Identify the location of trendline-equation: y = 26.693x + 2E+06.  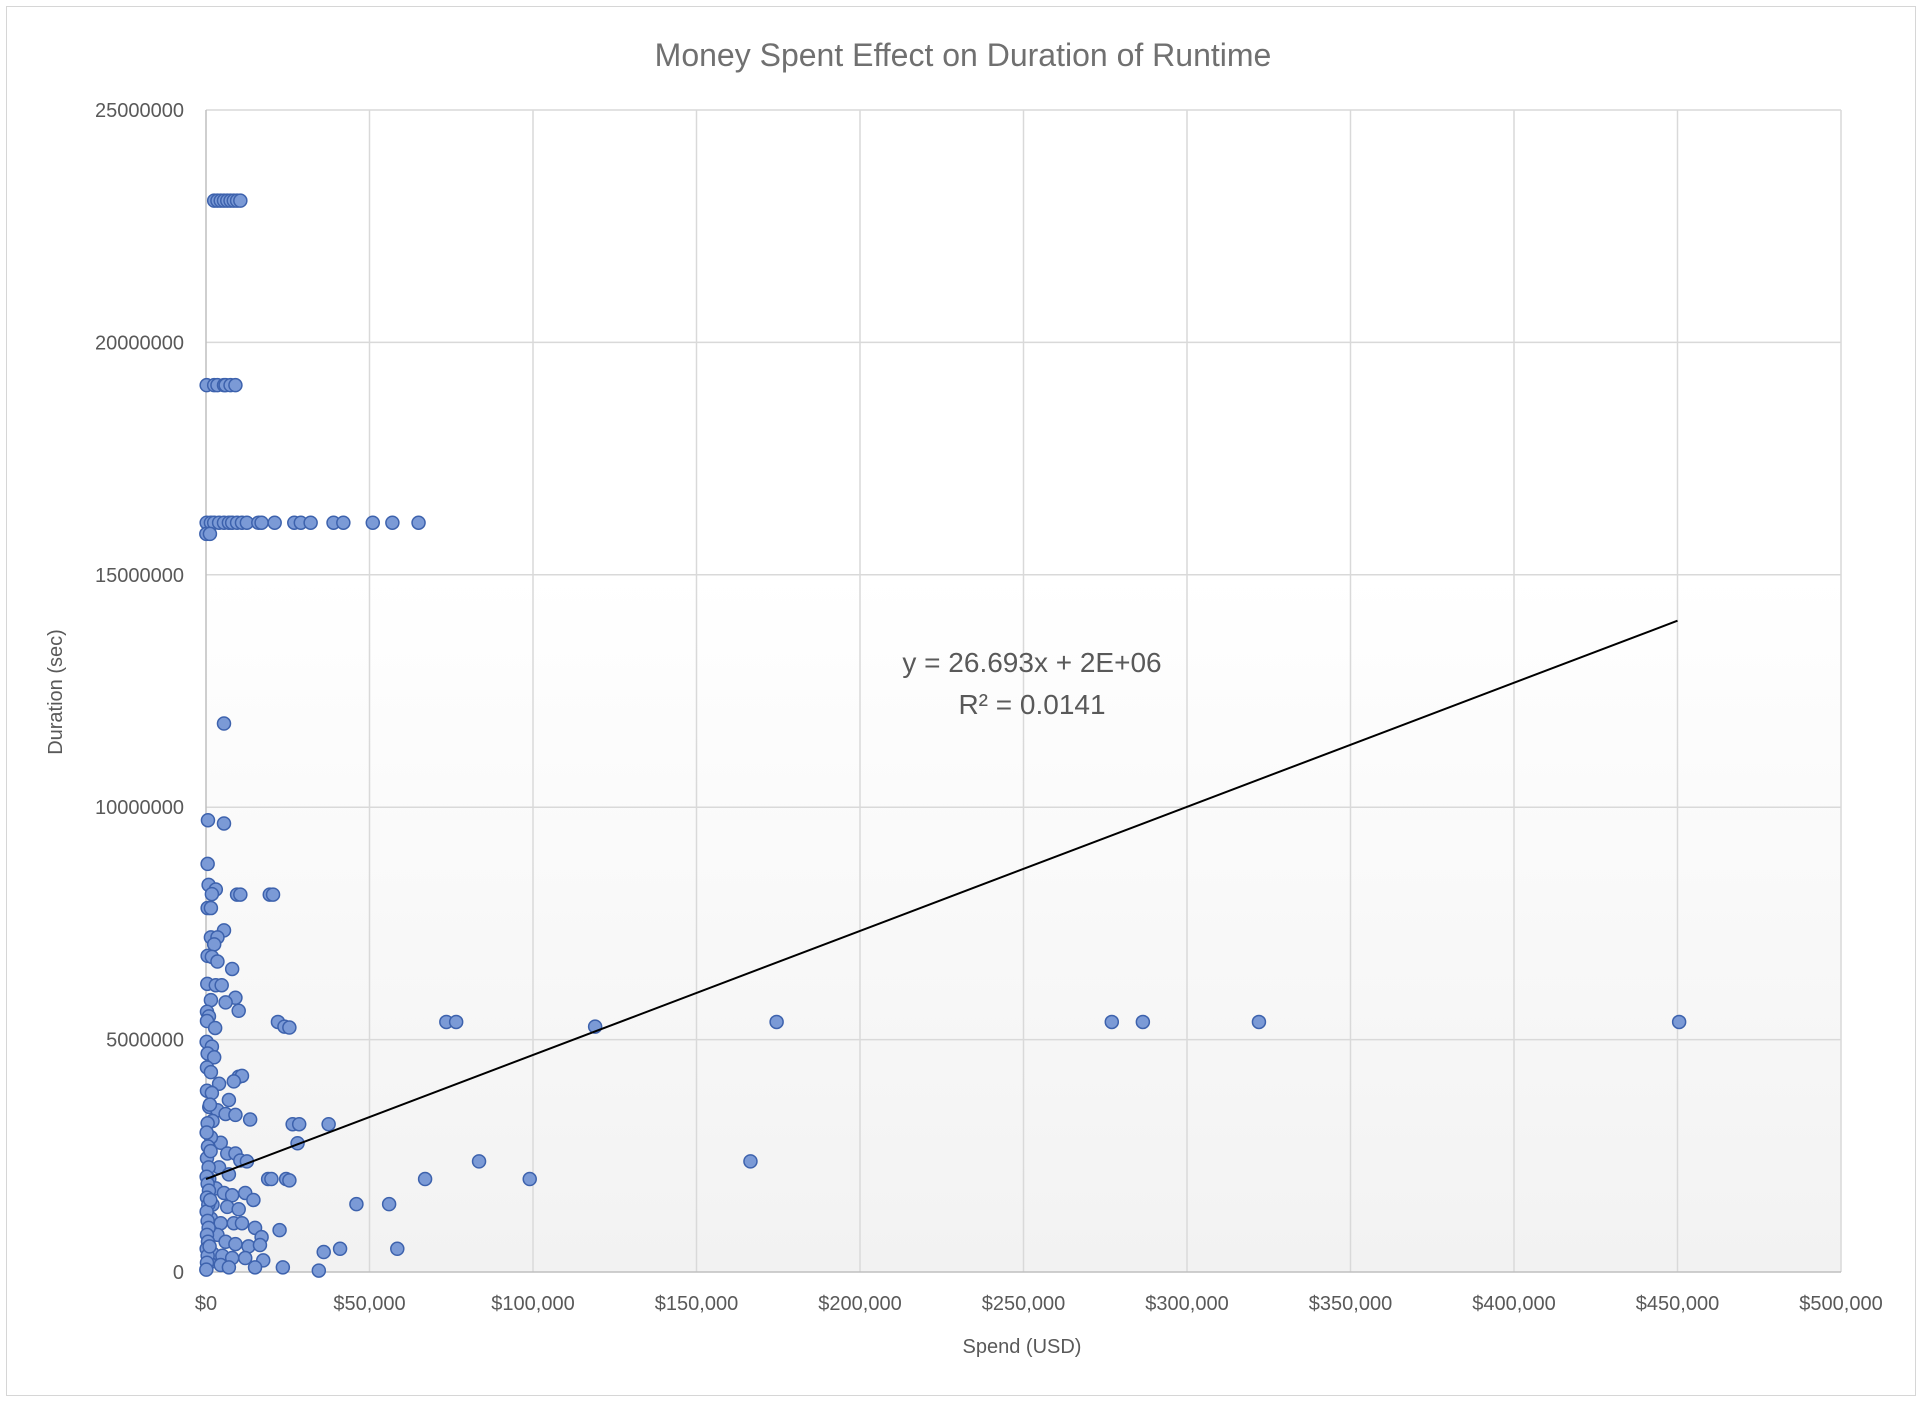
(1031, 662).